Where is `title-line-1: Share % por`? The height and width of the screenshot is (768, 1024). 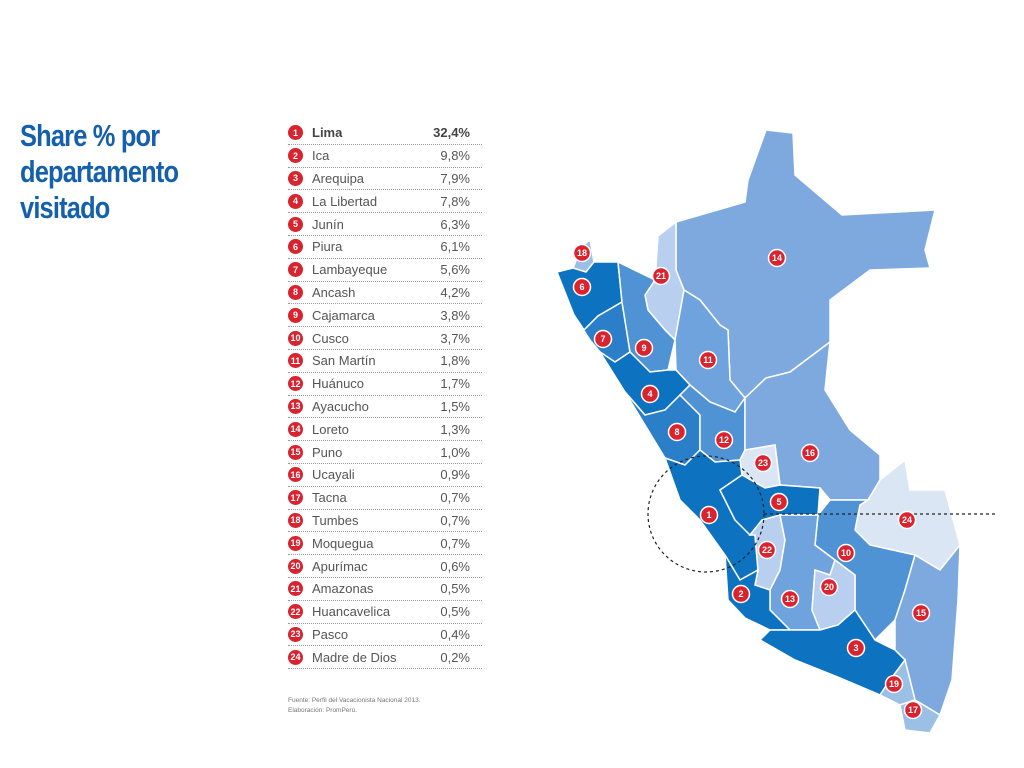
title-line-1: Share % por is located at coordinates (90, 135).